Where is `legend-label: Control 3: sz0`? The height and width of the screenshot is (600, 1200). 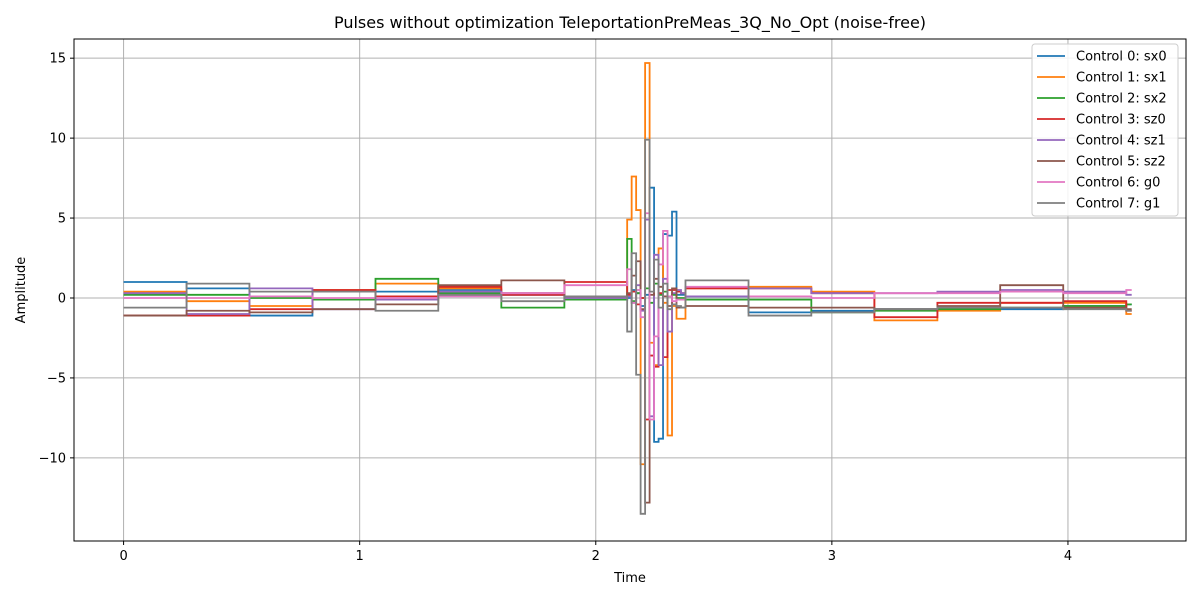 legend-label: Control 3: sz0 is located at coordinates (1121, 120).